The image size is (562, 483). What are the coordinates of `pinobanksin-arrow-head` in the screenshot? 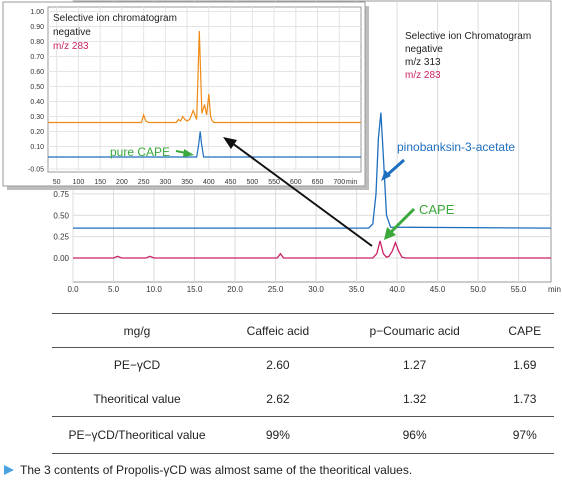 It's located at (386, 175).